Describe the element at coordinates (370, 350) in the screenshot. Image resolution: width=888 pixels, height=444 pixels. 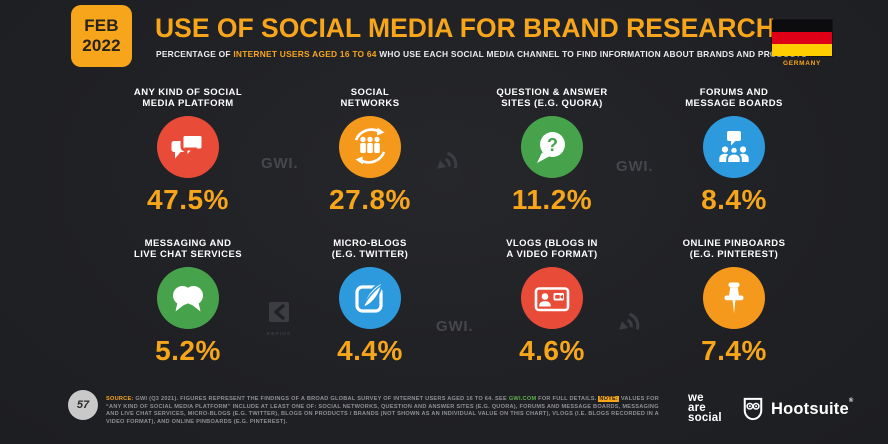
I see `stat-value: 4.4%` at that location.